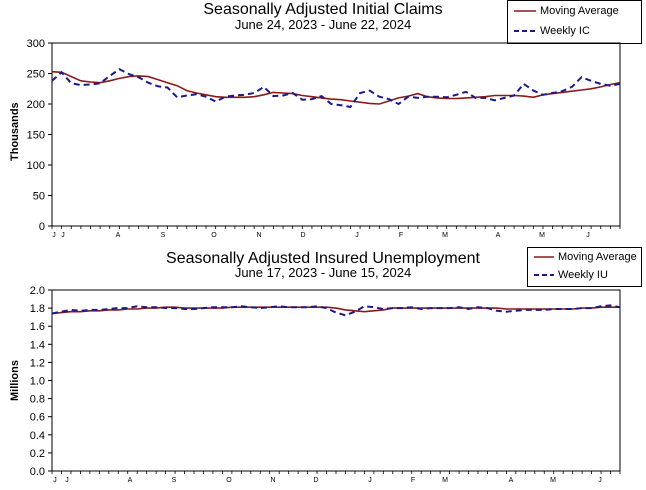  What do you see at coordinates (37, 472) in the screenshot?
I see `chart2-y-tick-label: 0.0` at bounding box center [37, 472].